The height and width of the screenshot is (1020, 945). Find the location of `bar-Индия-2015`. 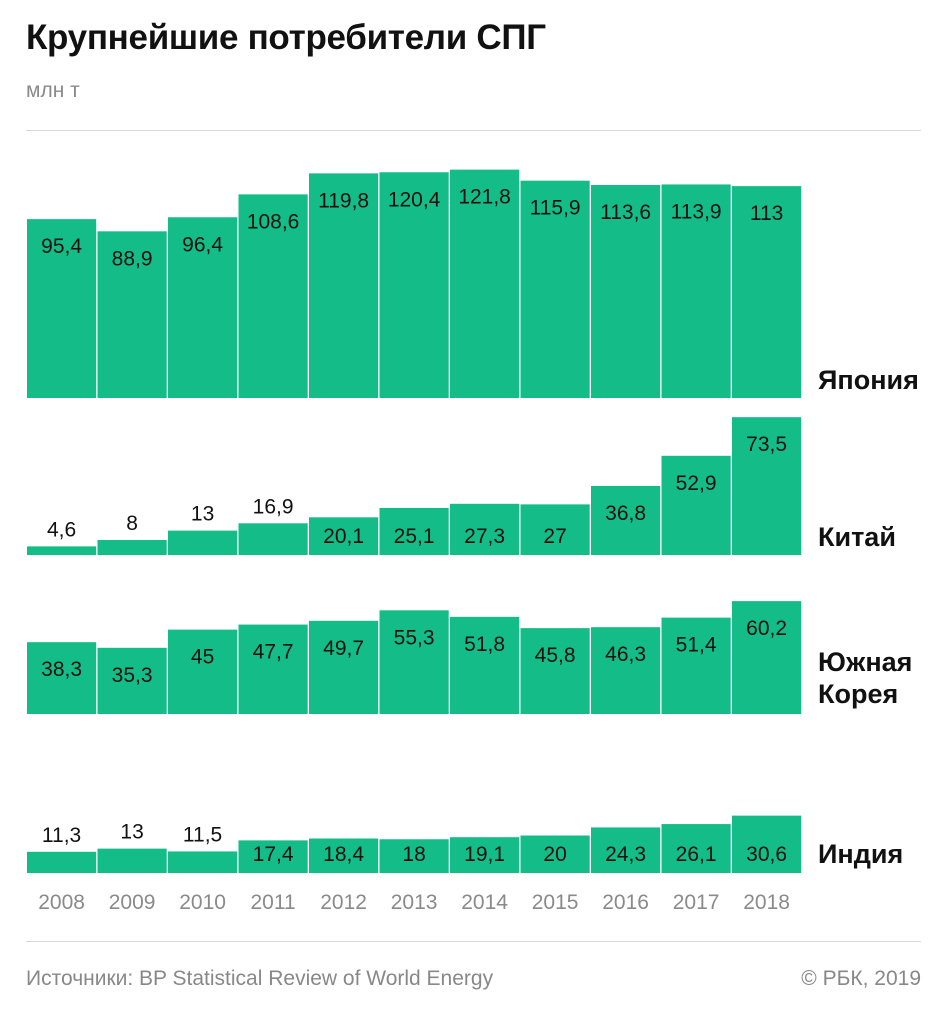

bar-Индия-2015 is located at coordinates (555, 854).